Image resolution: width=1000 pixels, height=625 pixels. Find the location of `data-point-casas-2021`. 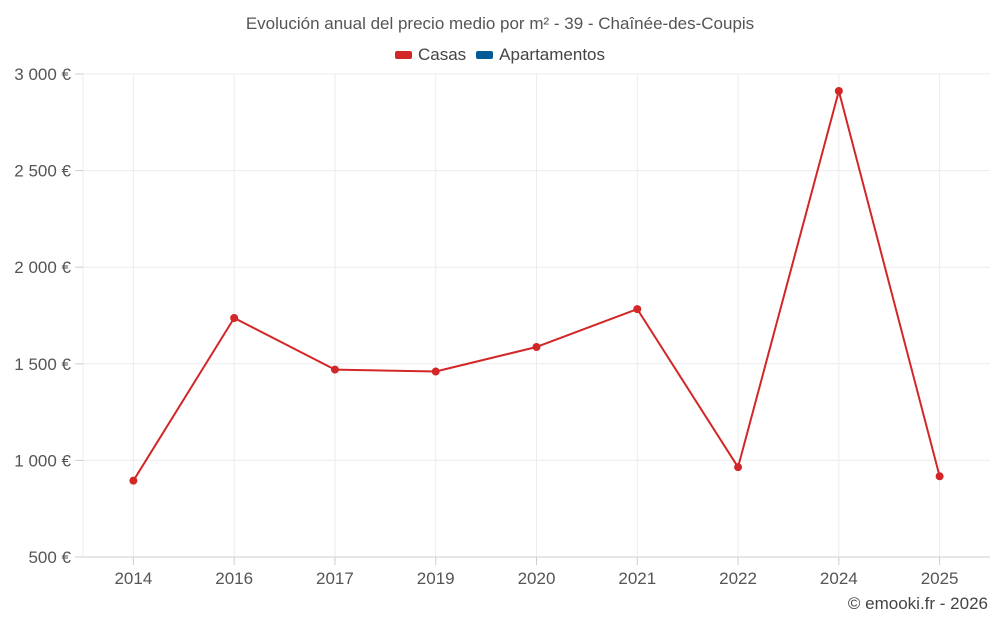

data-point-casas-2021 is located at coordinates (637, 309).